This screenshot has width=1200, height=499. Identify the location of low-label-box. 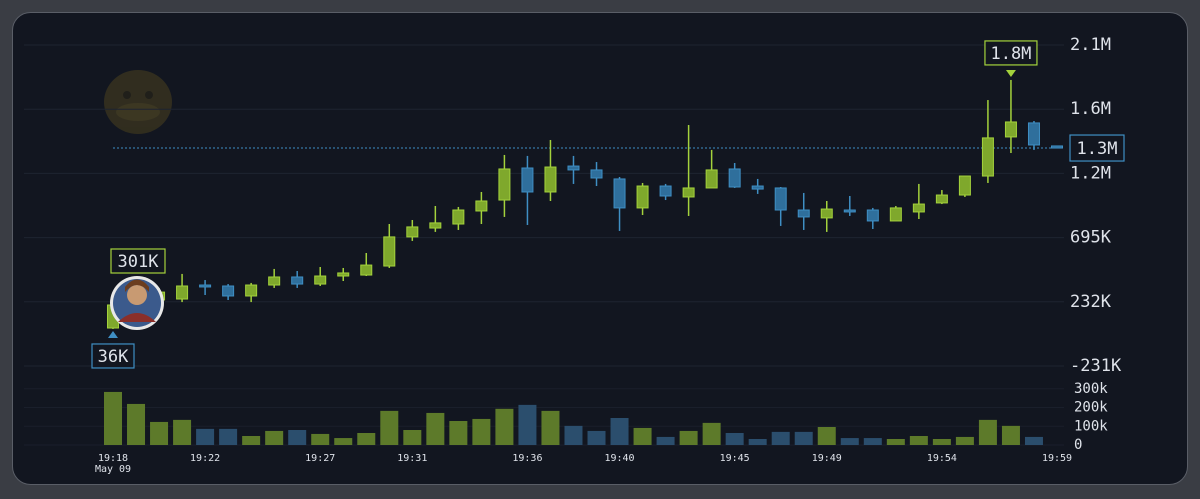
(113, 356).